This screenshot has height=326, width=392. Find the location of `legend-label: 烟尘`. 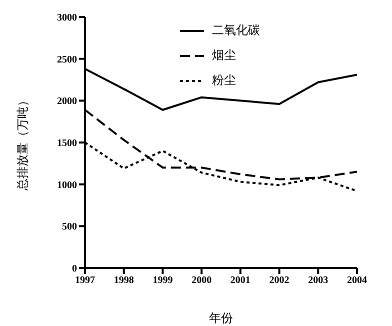

legend-label: 烟尘 is located at coordinates (224, 55).